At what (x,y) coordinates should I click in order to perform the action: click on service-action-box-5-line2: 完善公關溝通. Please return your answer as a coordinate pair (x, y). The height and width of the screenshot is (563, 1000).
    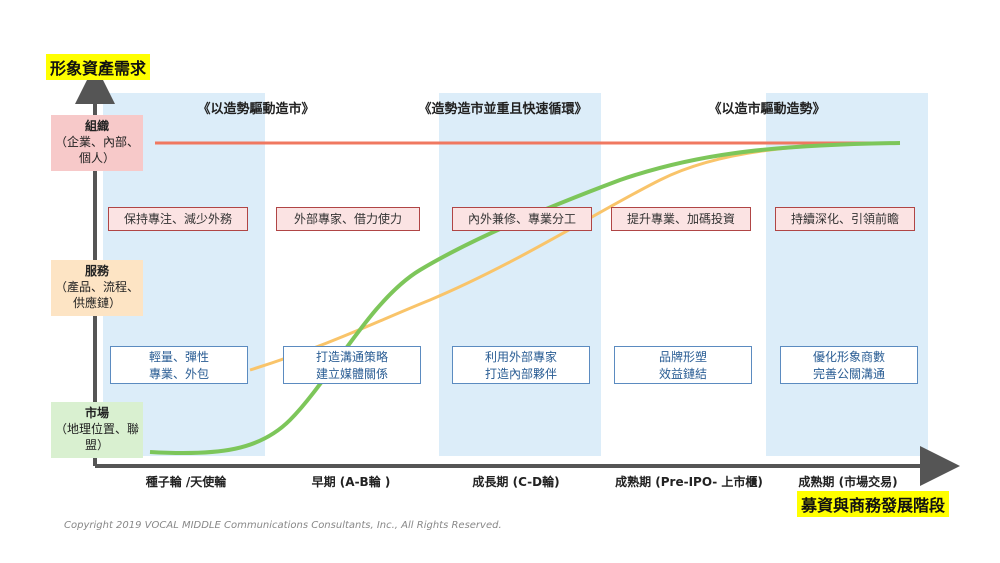
    Looking at the image, I should click on (848, 374).